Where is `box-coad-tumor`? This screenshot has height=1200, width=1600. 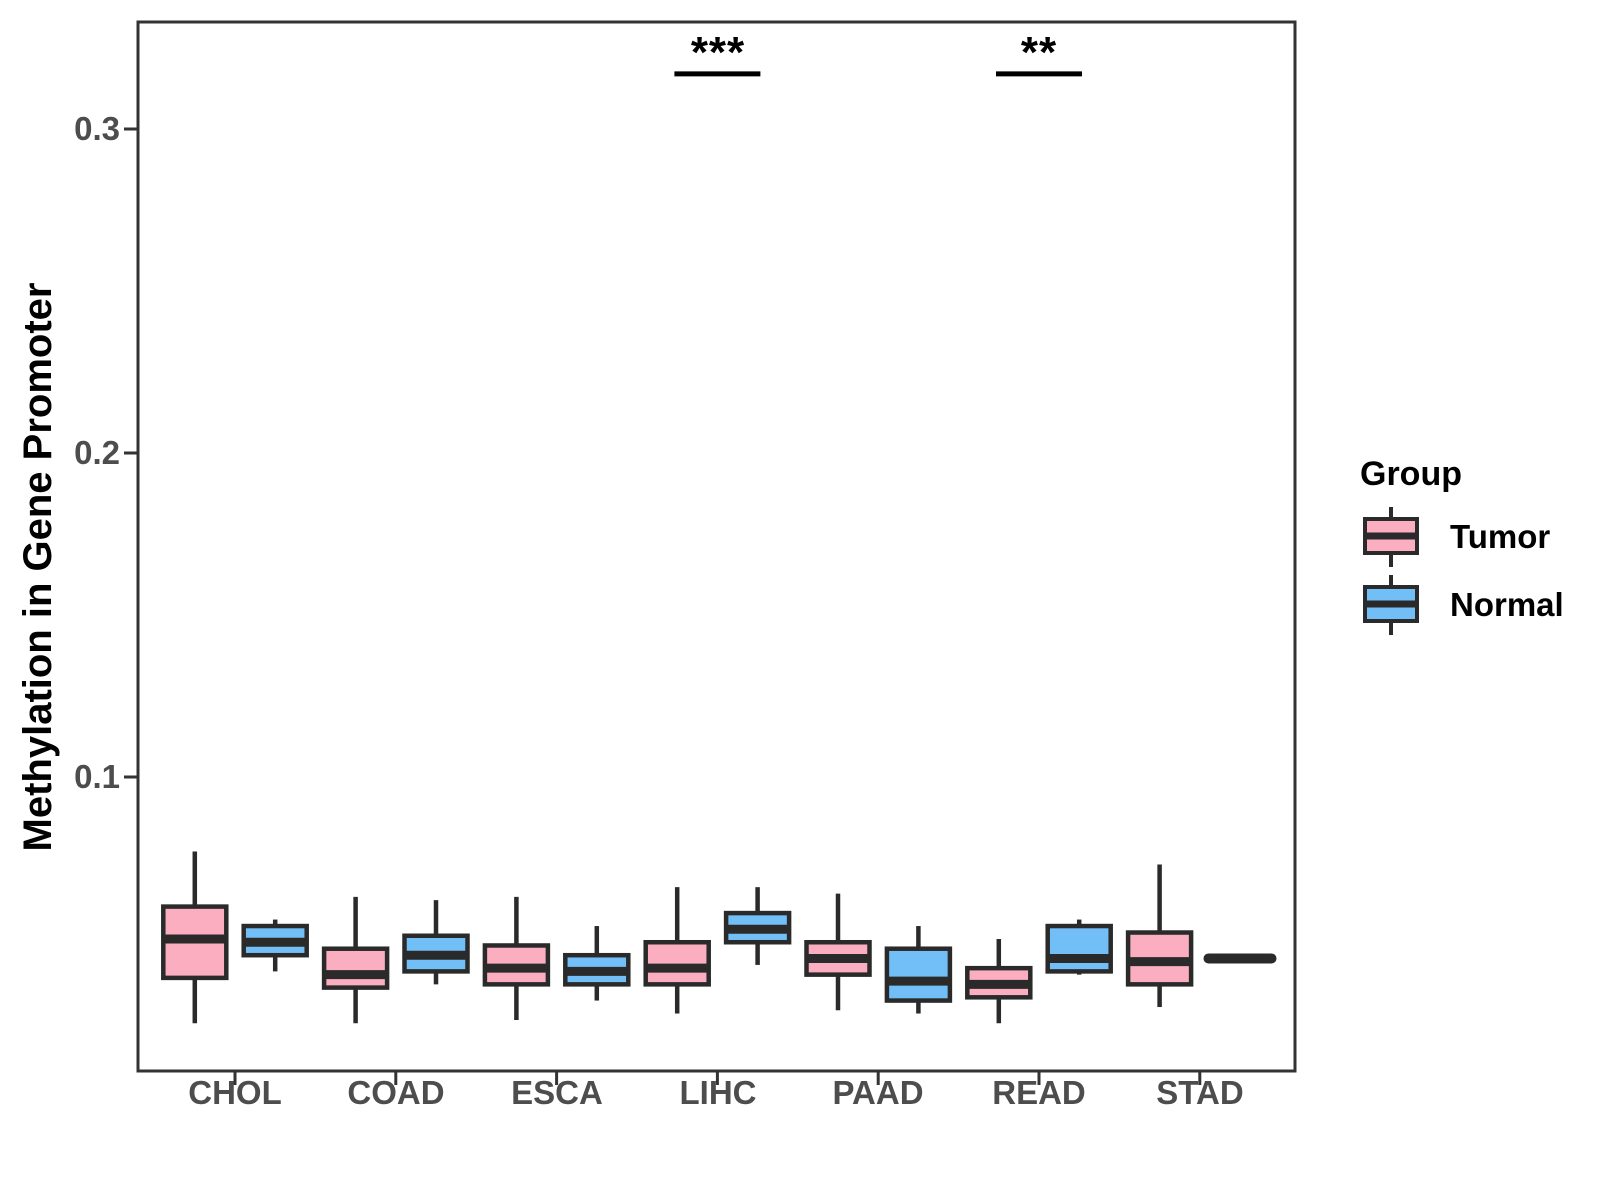 box-coad-tumor is located at coordinates (355, 968).